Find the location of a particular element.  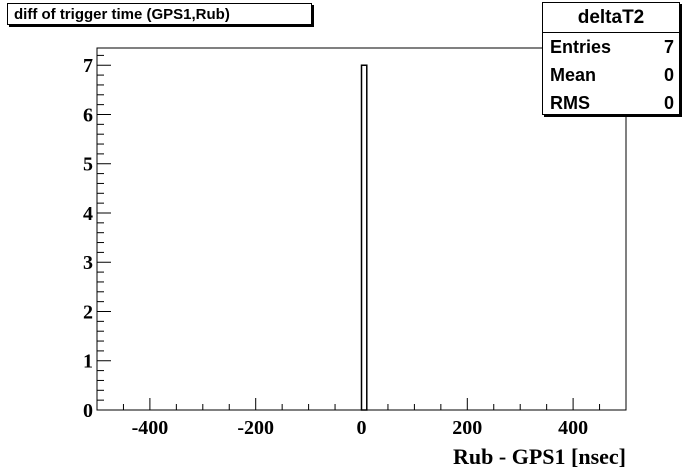

stats-label: Entries is located at coordinates (581, 47).